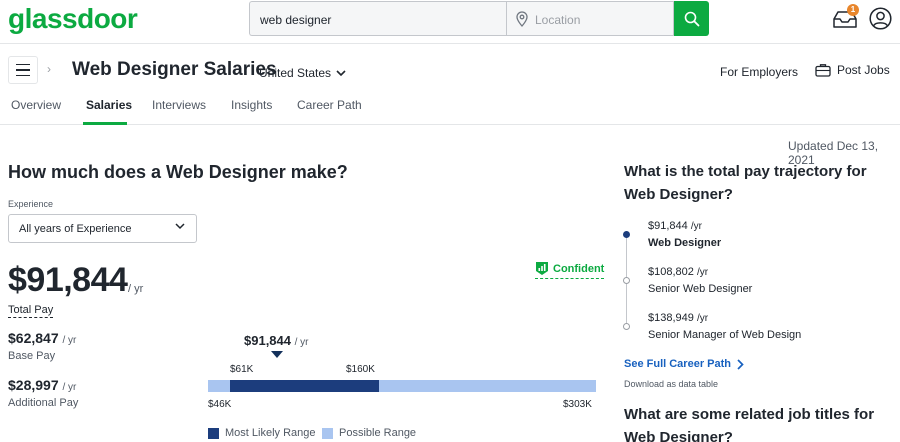 This screenshot has height=442, width=900. Describe the element at coordinates (49, 69) in the screenshot. I see `chevron-right-icon: ›` at that location.